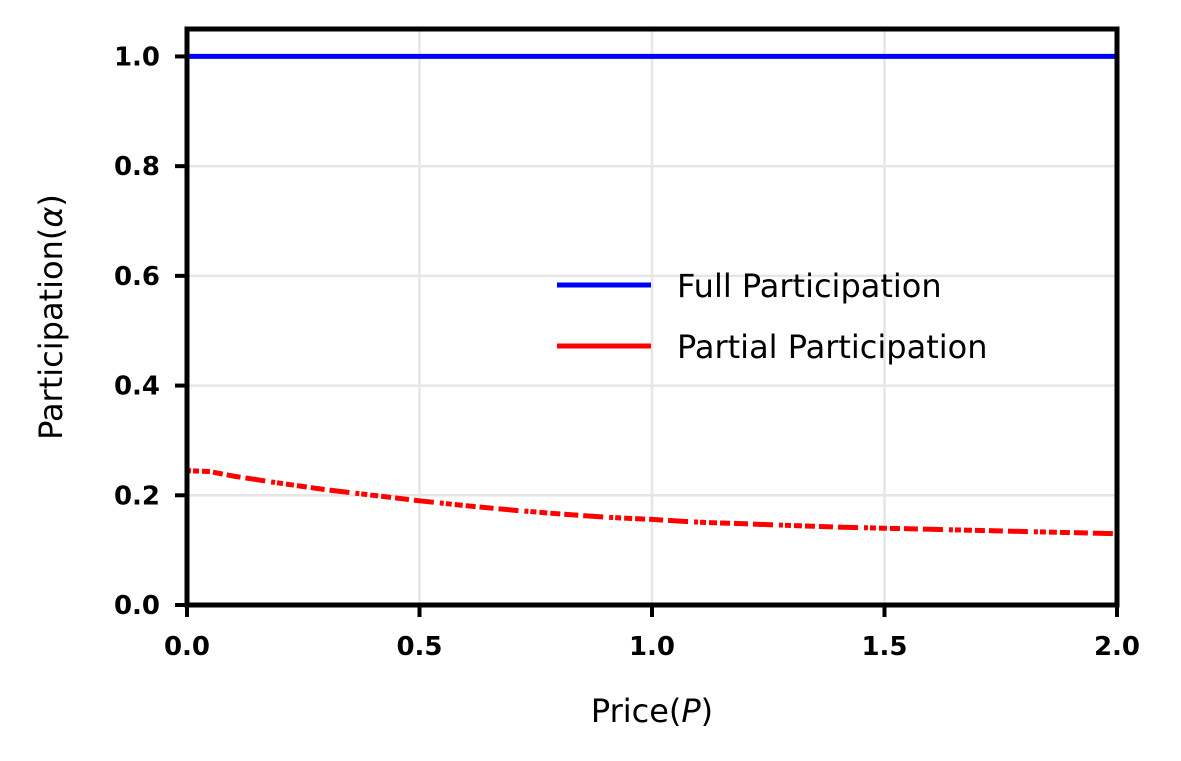 Image resolution: width=1181 pixels, height=761 pixels. Describe the element at coordinates (652, 502) in the screenshot. I see `series-line-partial-participation` at that location.